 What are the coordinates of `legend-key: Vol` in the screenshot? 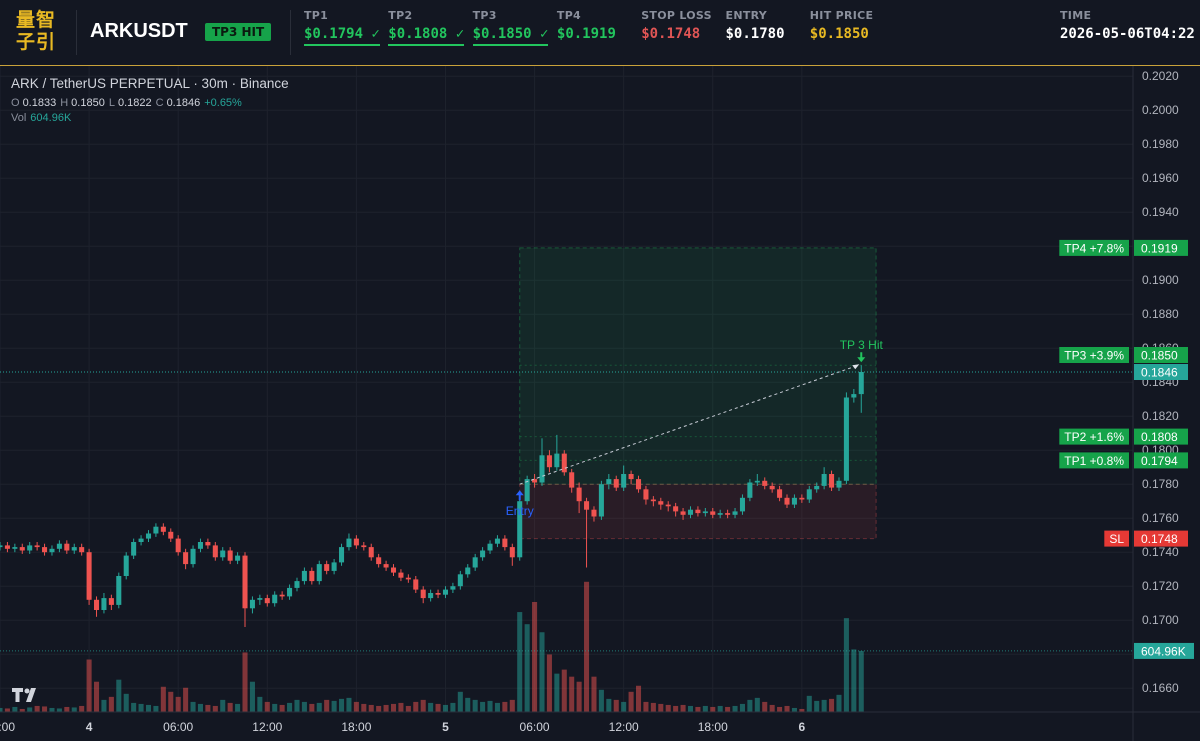 It's located at (18, 118).